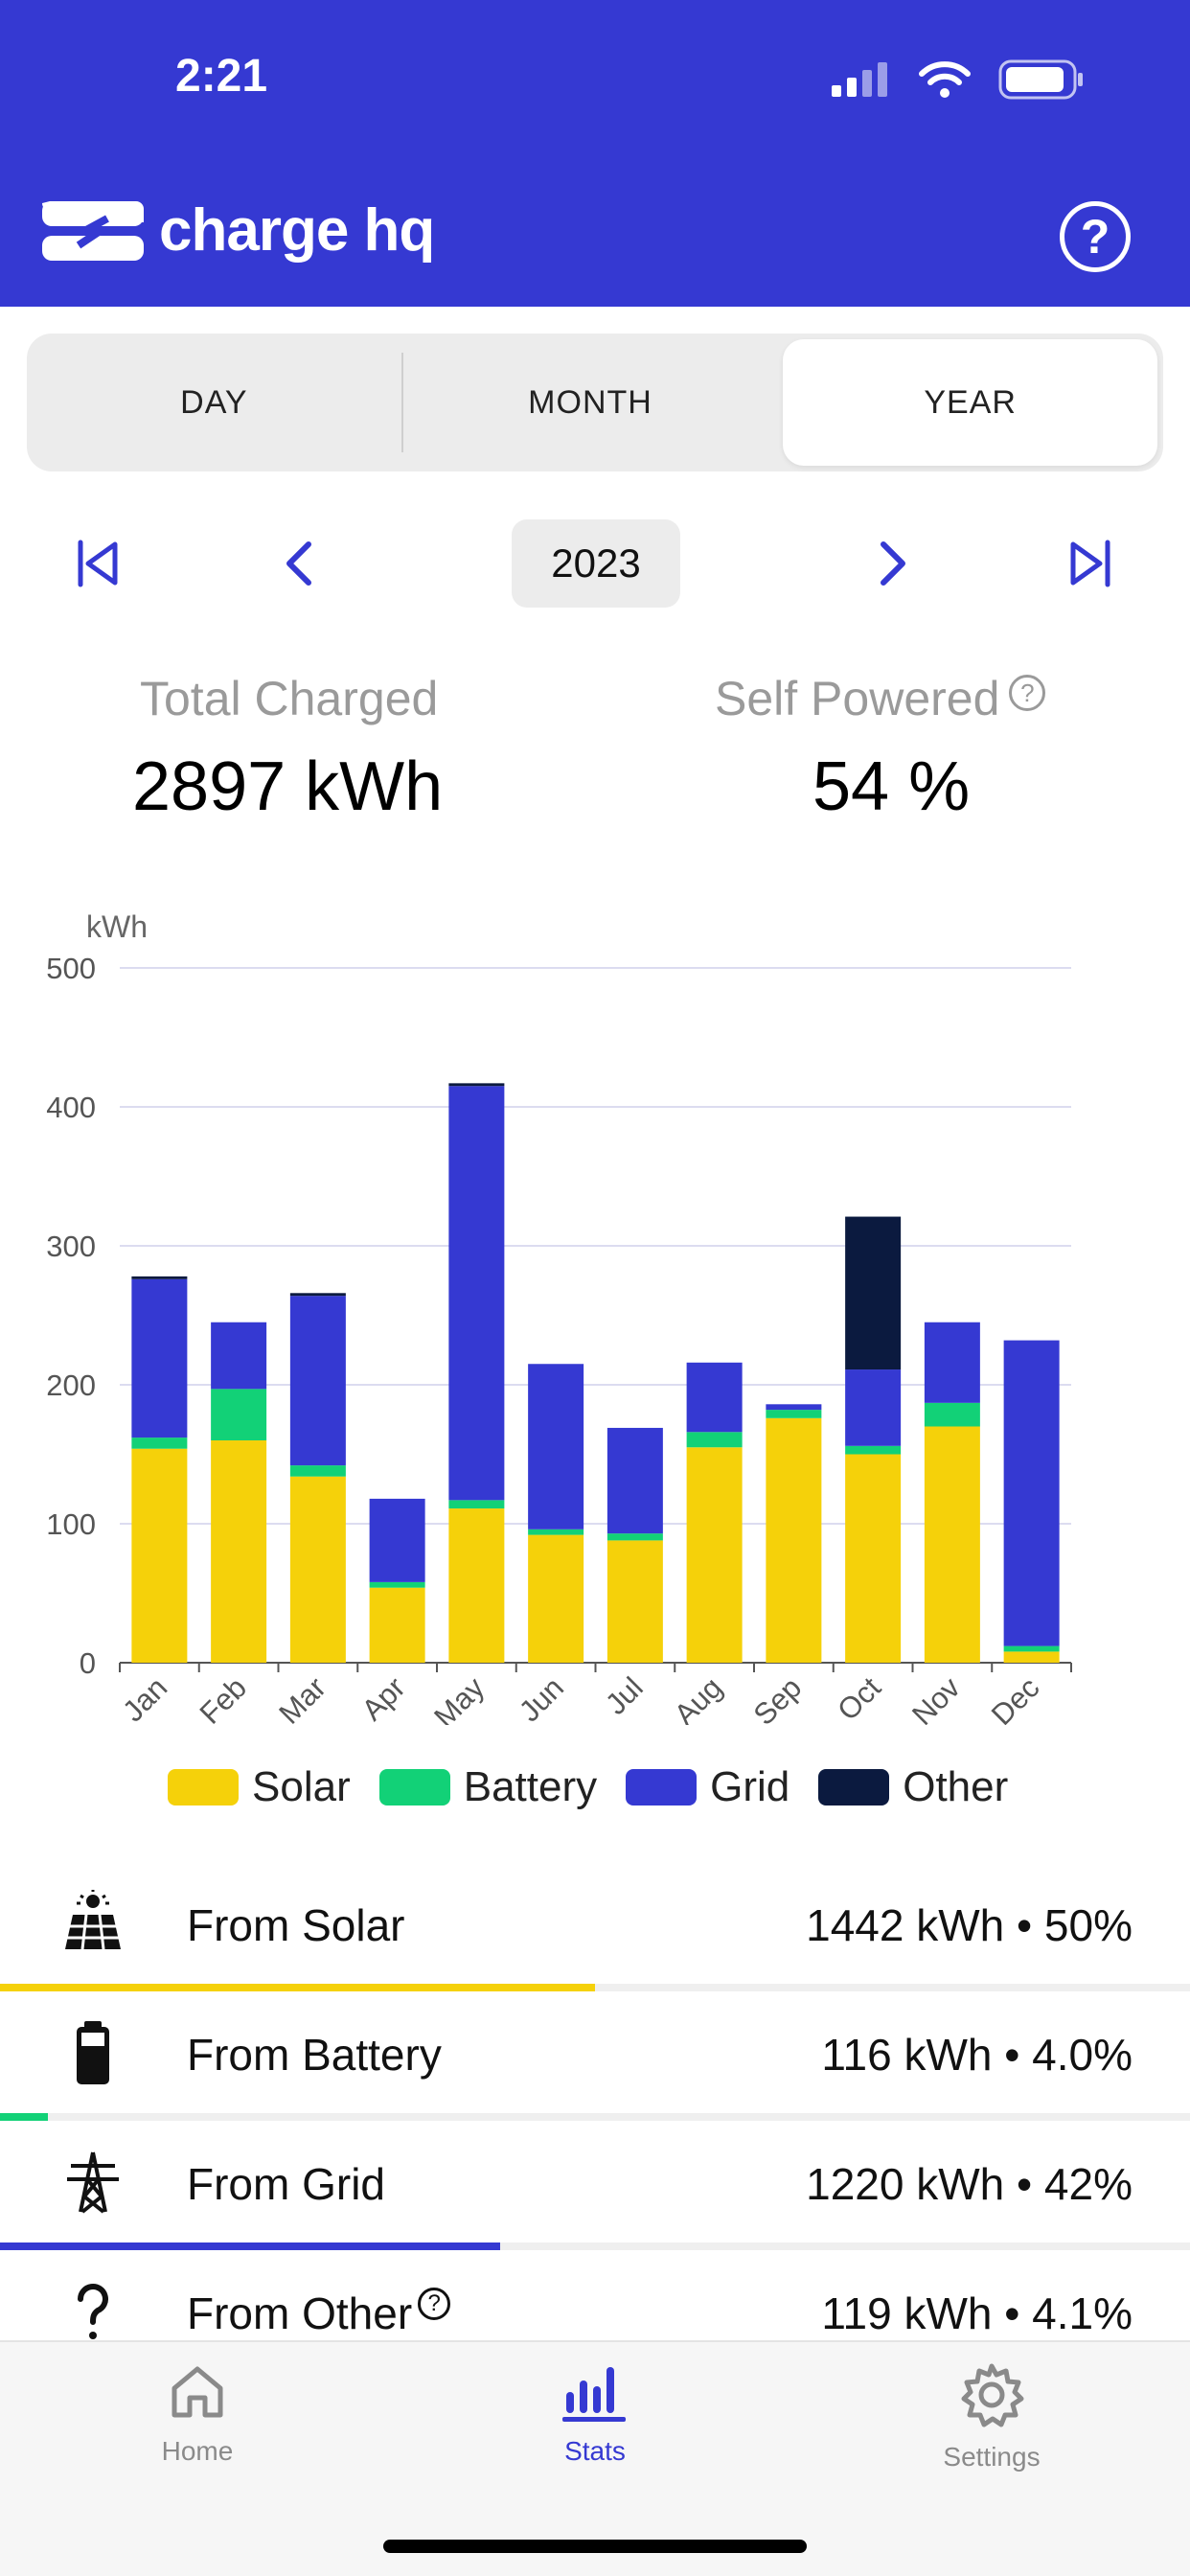  Describe the element at coordinates (1091, 563) in the screenshot. I see `last-period-button` at that location.